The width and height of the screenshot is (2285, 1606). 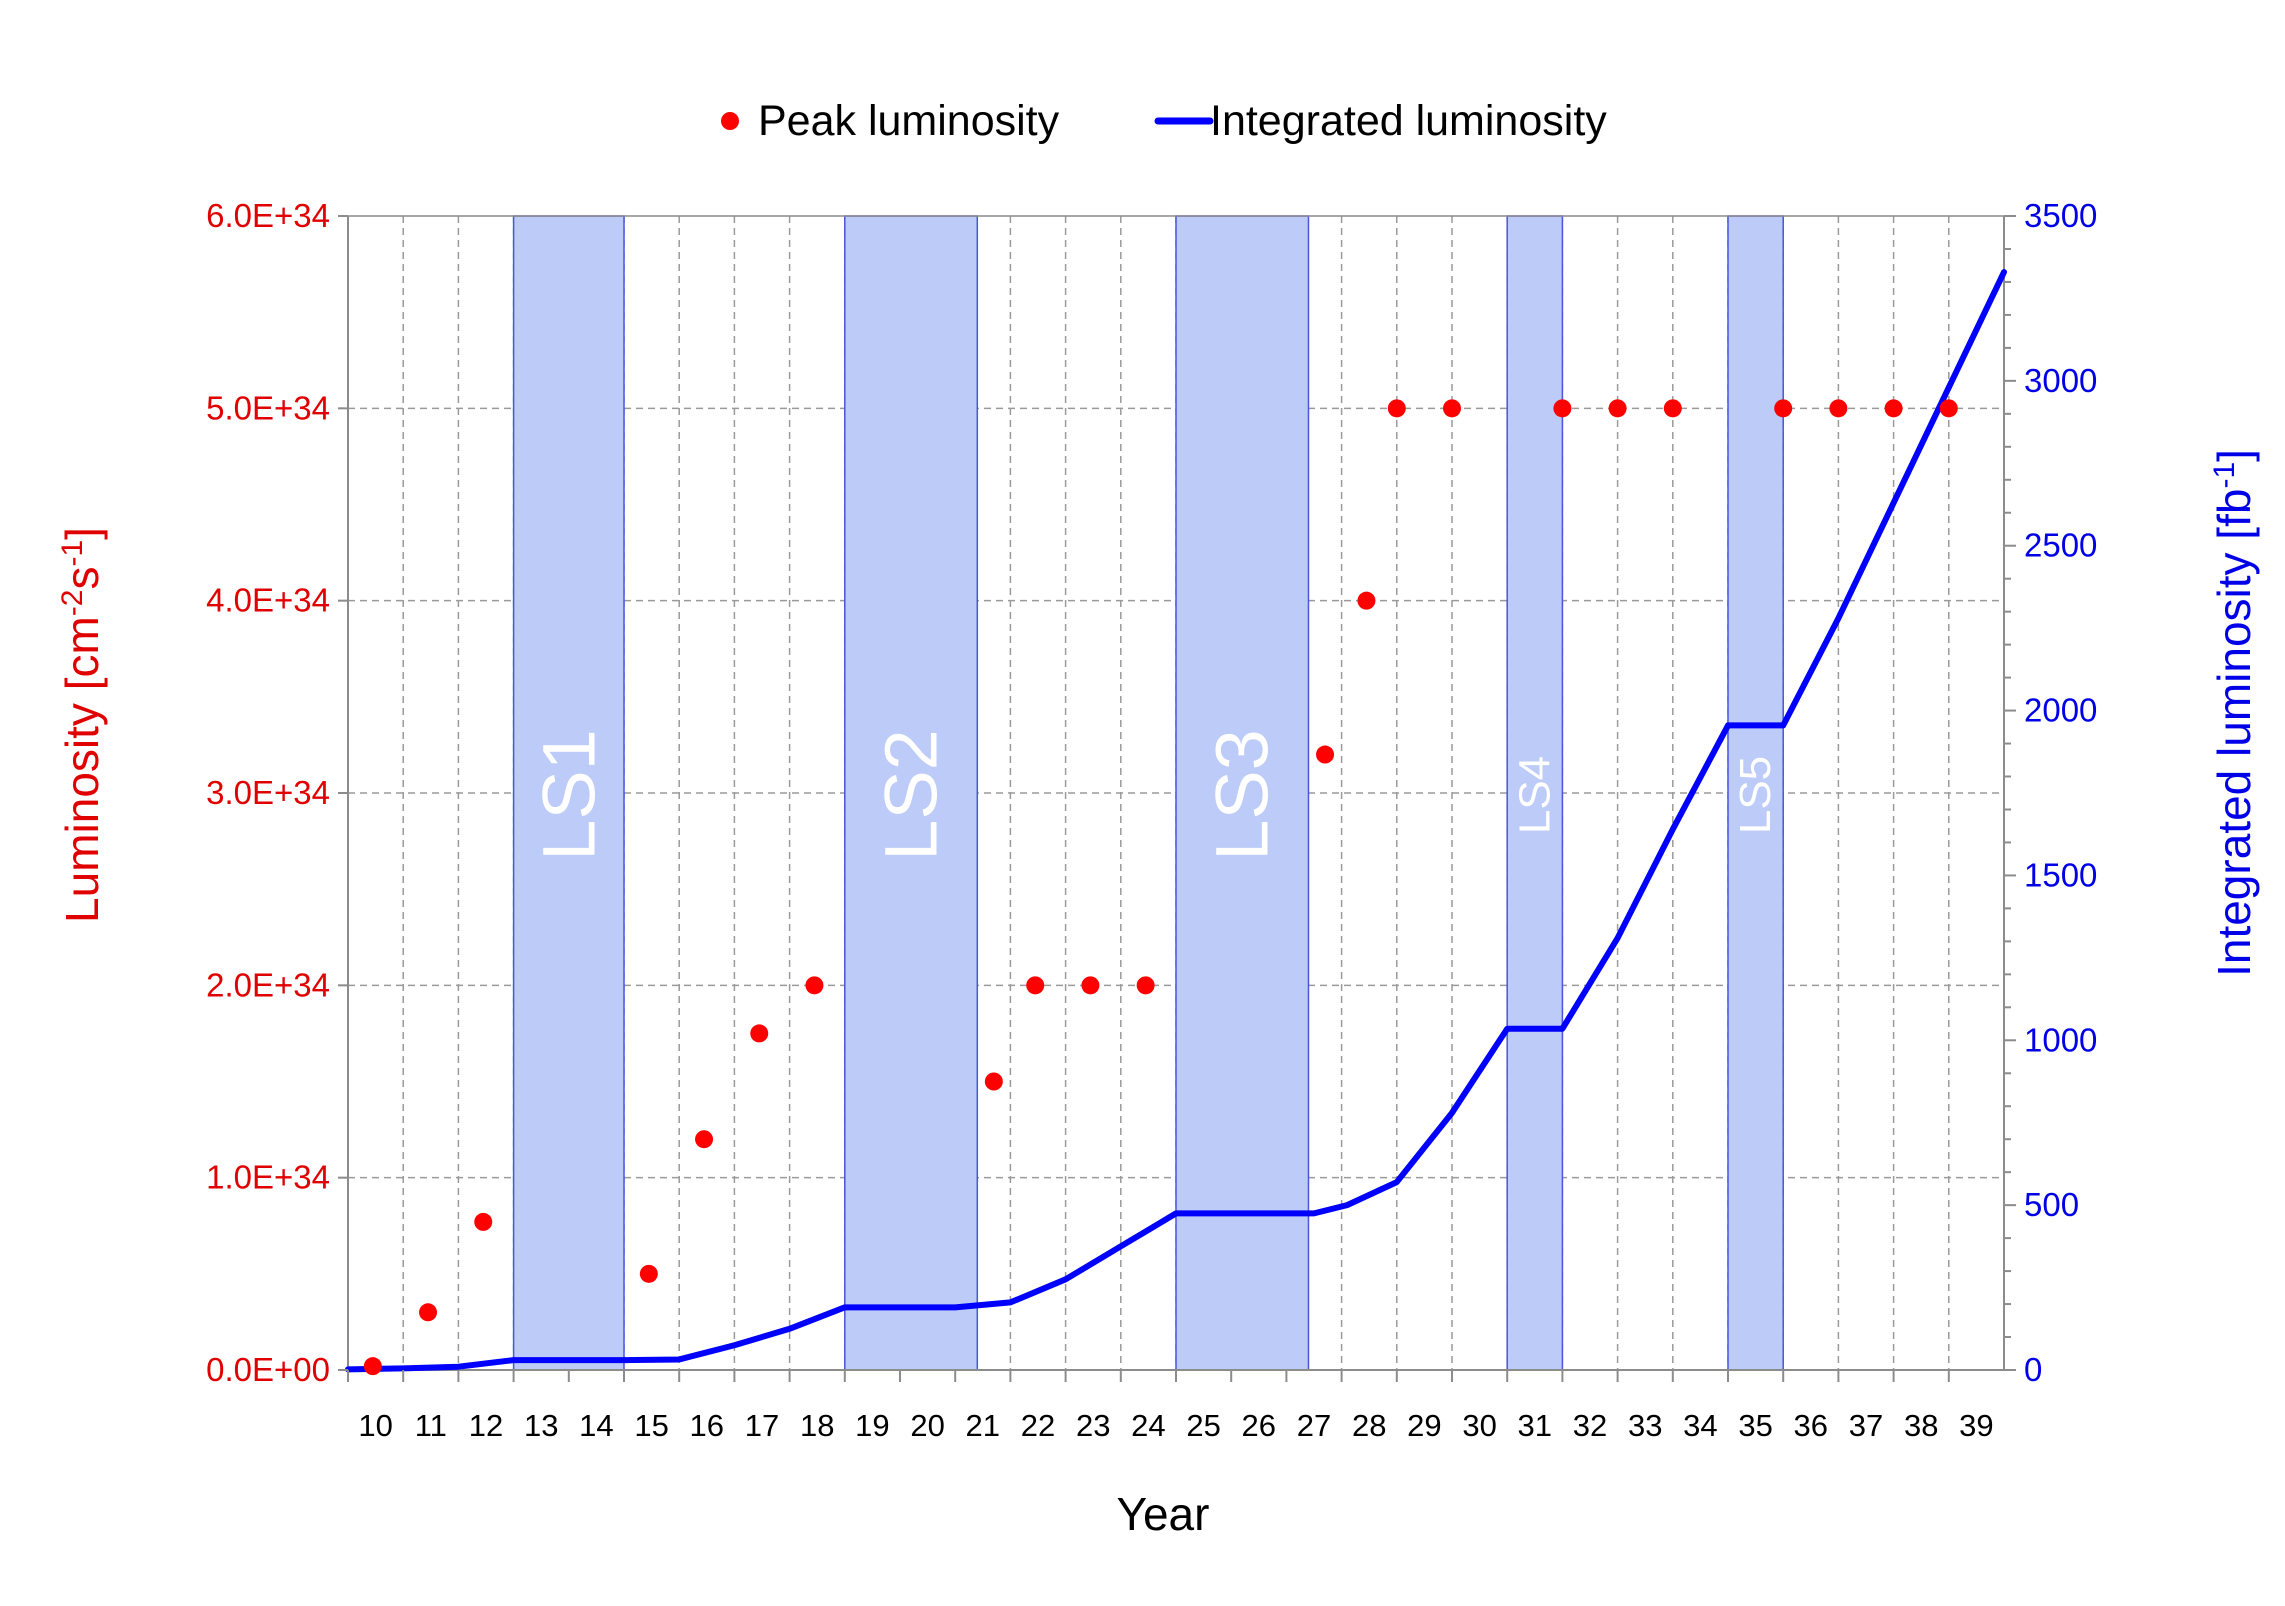 I want to click on right-tick-label: 1500, so click(x=2060, y=874).